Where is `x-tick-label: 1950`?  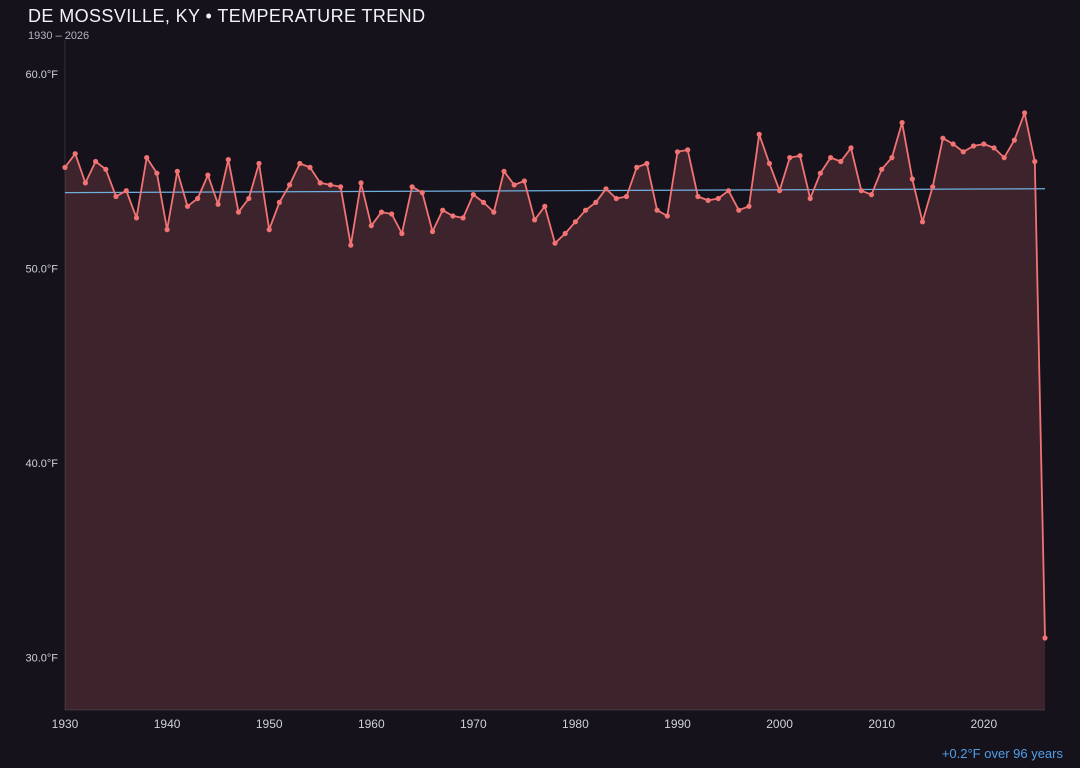 x-tick-label: 1950 is located at coordinates (269, 724).